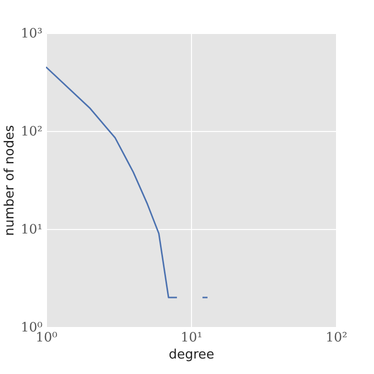 This screenshot has height=374, width=374. Describe the element at coordinates (31, 34) in the screenshot. I see `y-tick-label: 10³` at that location.